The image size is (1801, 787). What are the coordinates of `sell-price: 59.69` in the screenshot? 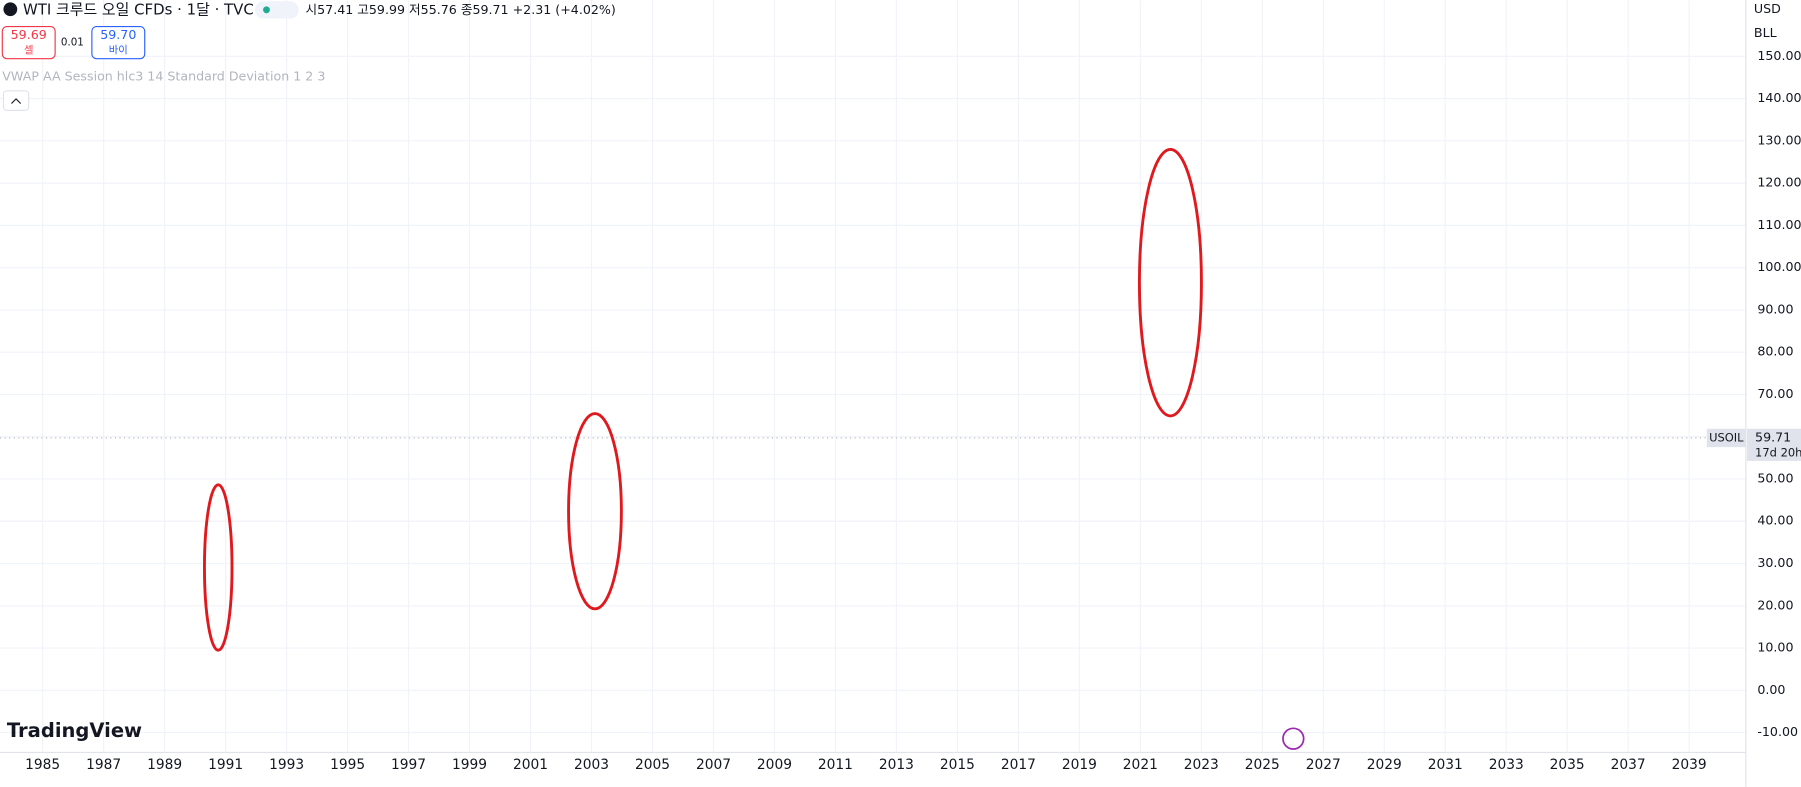 It's located at (29, 34).